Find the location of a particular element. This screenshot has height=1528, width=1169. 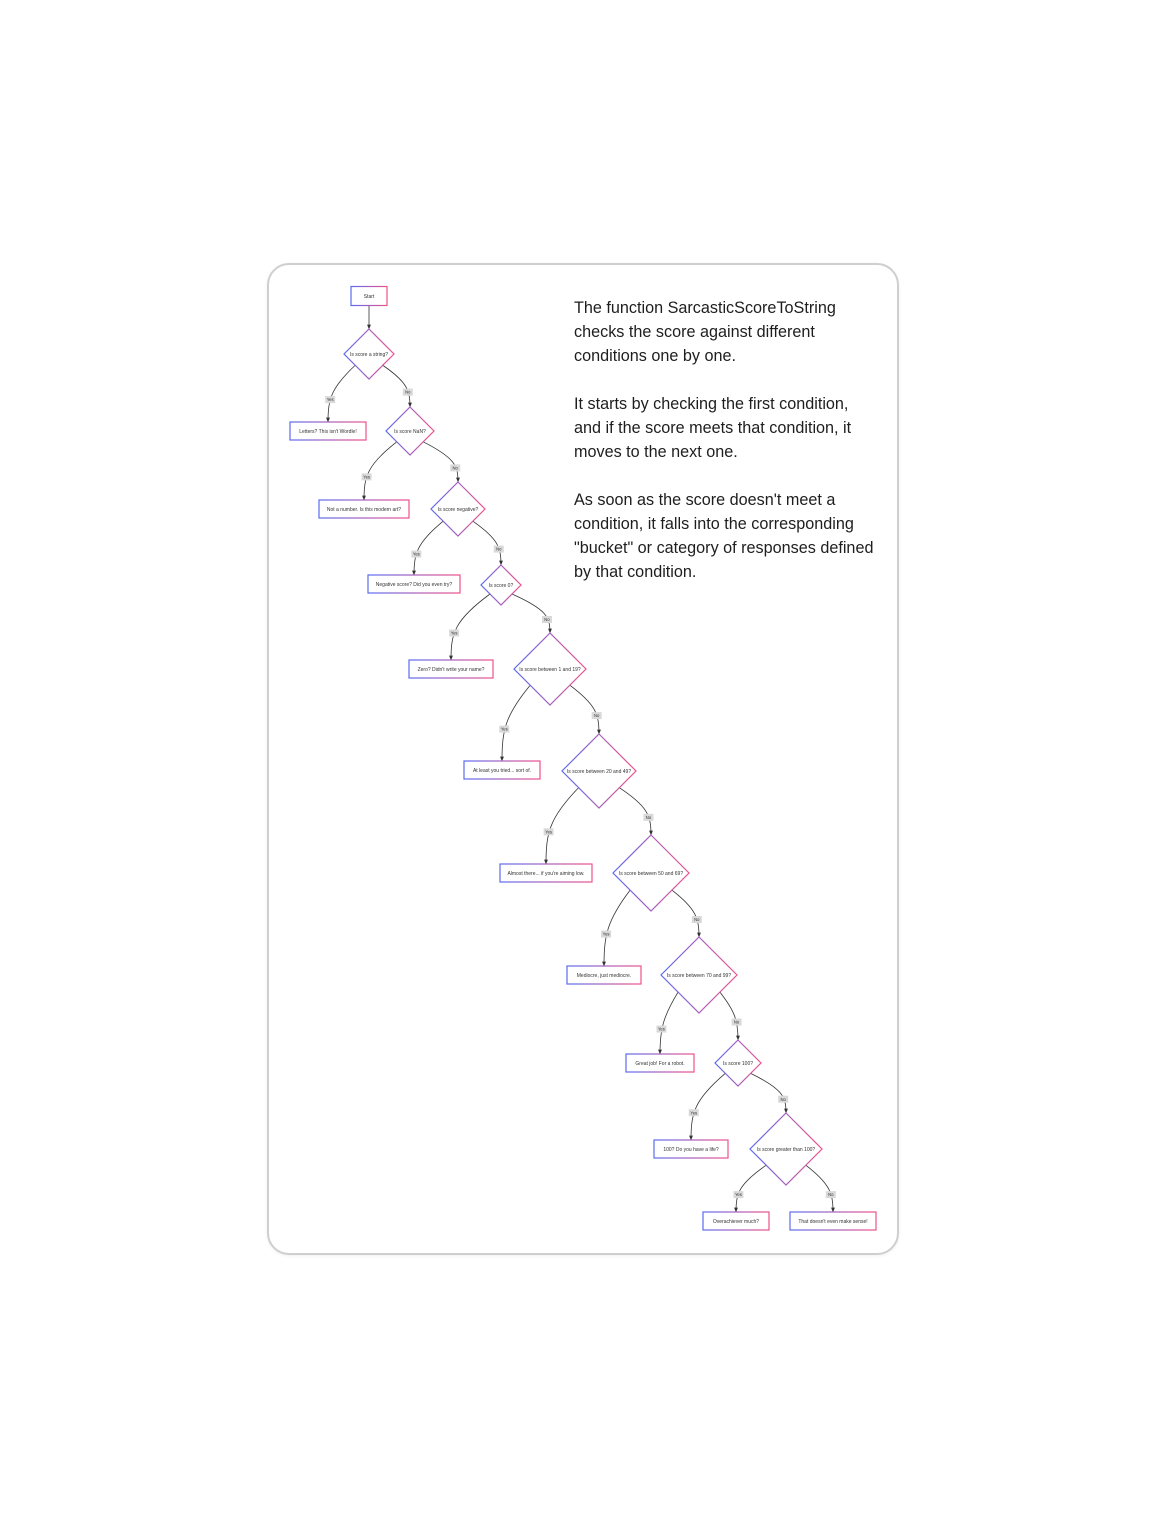

decision-4-is-score-0-shape is located at coordinates (501, 585).